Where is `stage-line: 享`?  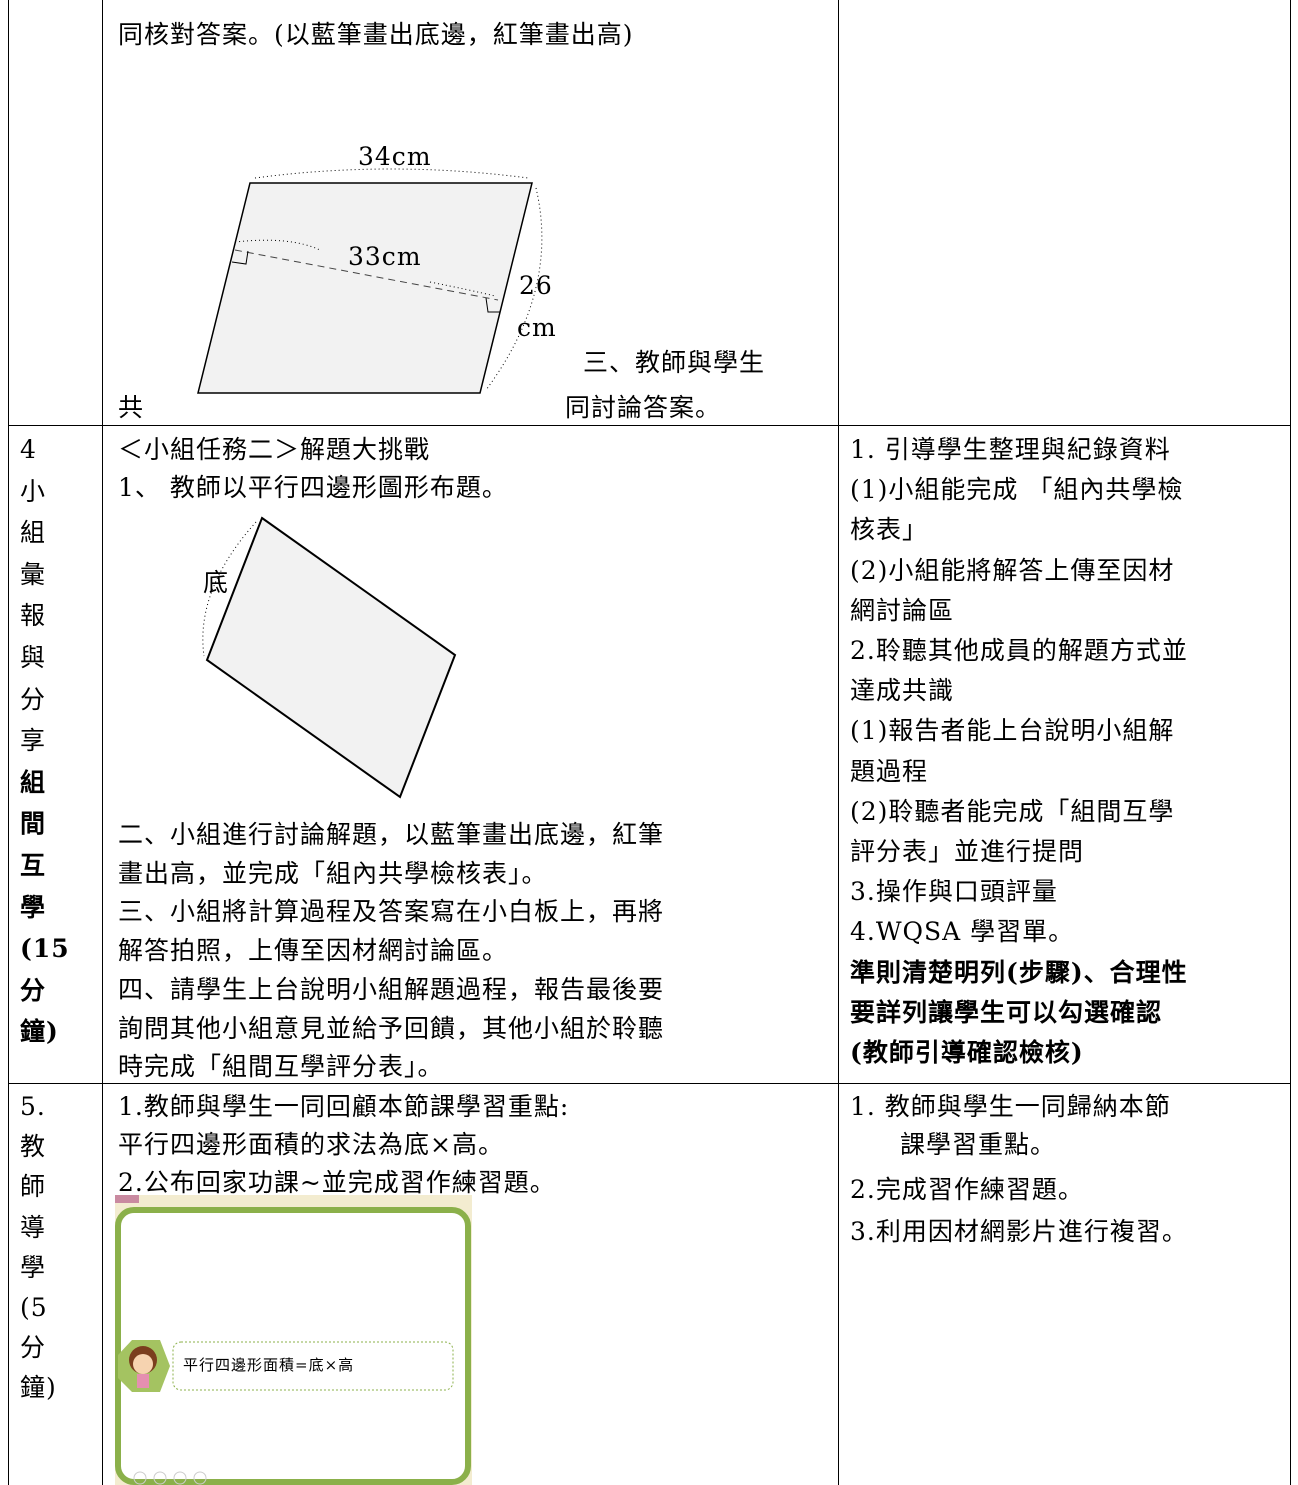
stage-line: 享 is located at coordinates (33, 741).